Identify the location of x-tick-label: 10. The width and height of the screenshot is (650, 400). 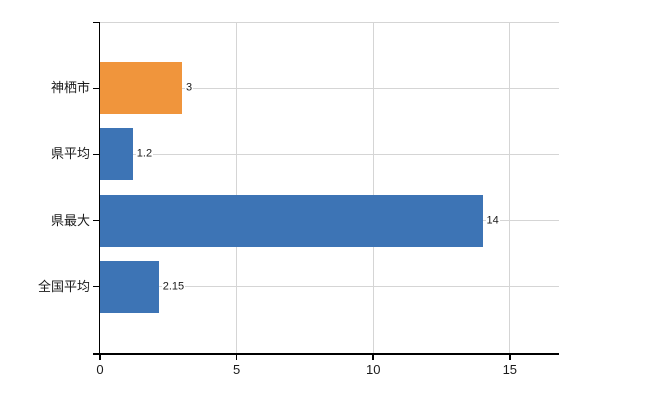
(373, 369).